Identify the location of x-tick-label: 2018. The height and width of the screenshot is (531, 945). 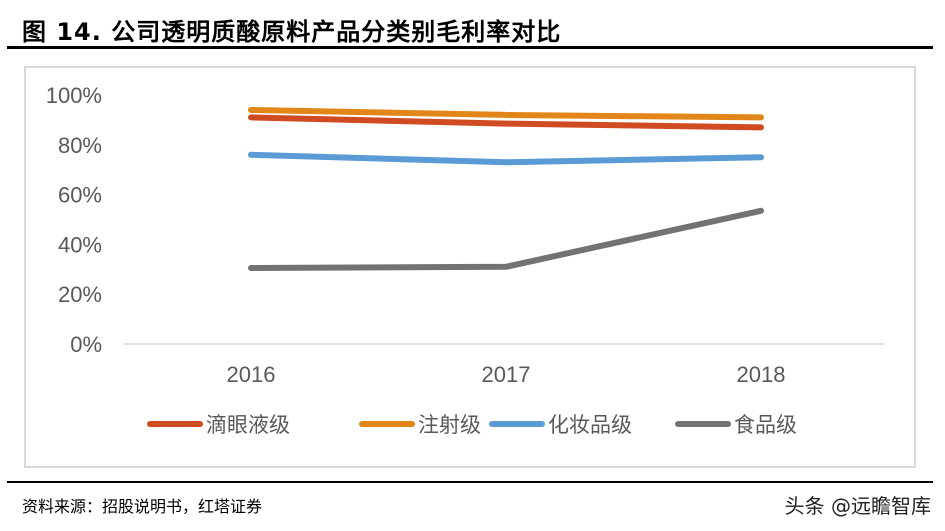
(761, 374).